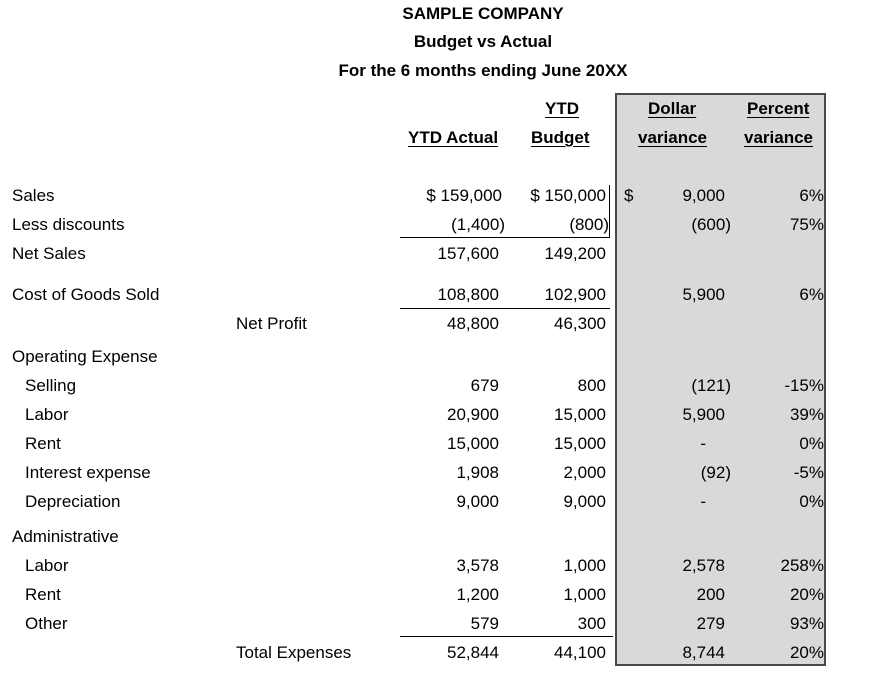 Image resolution: width=873 pixels, height=692 pixels. Describe the element at coordinates (703, 565) in the screenshot. I see `admin-labor-dollar-variance: 2,578` at that location.